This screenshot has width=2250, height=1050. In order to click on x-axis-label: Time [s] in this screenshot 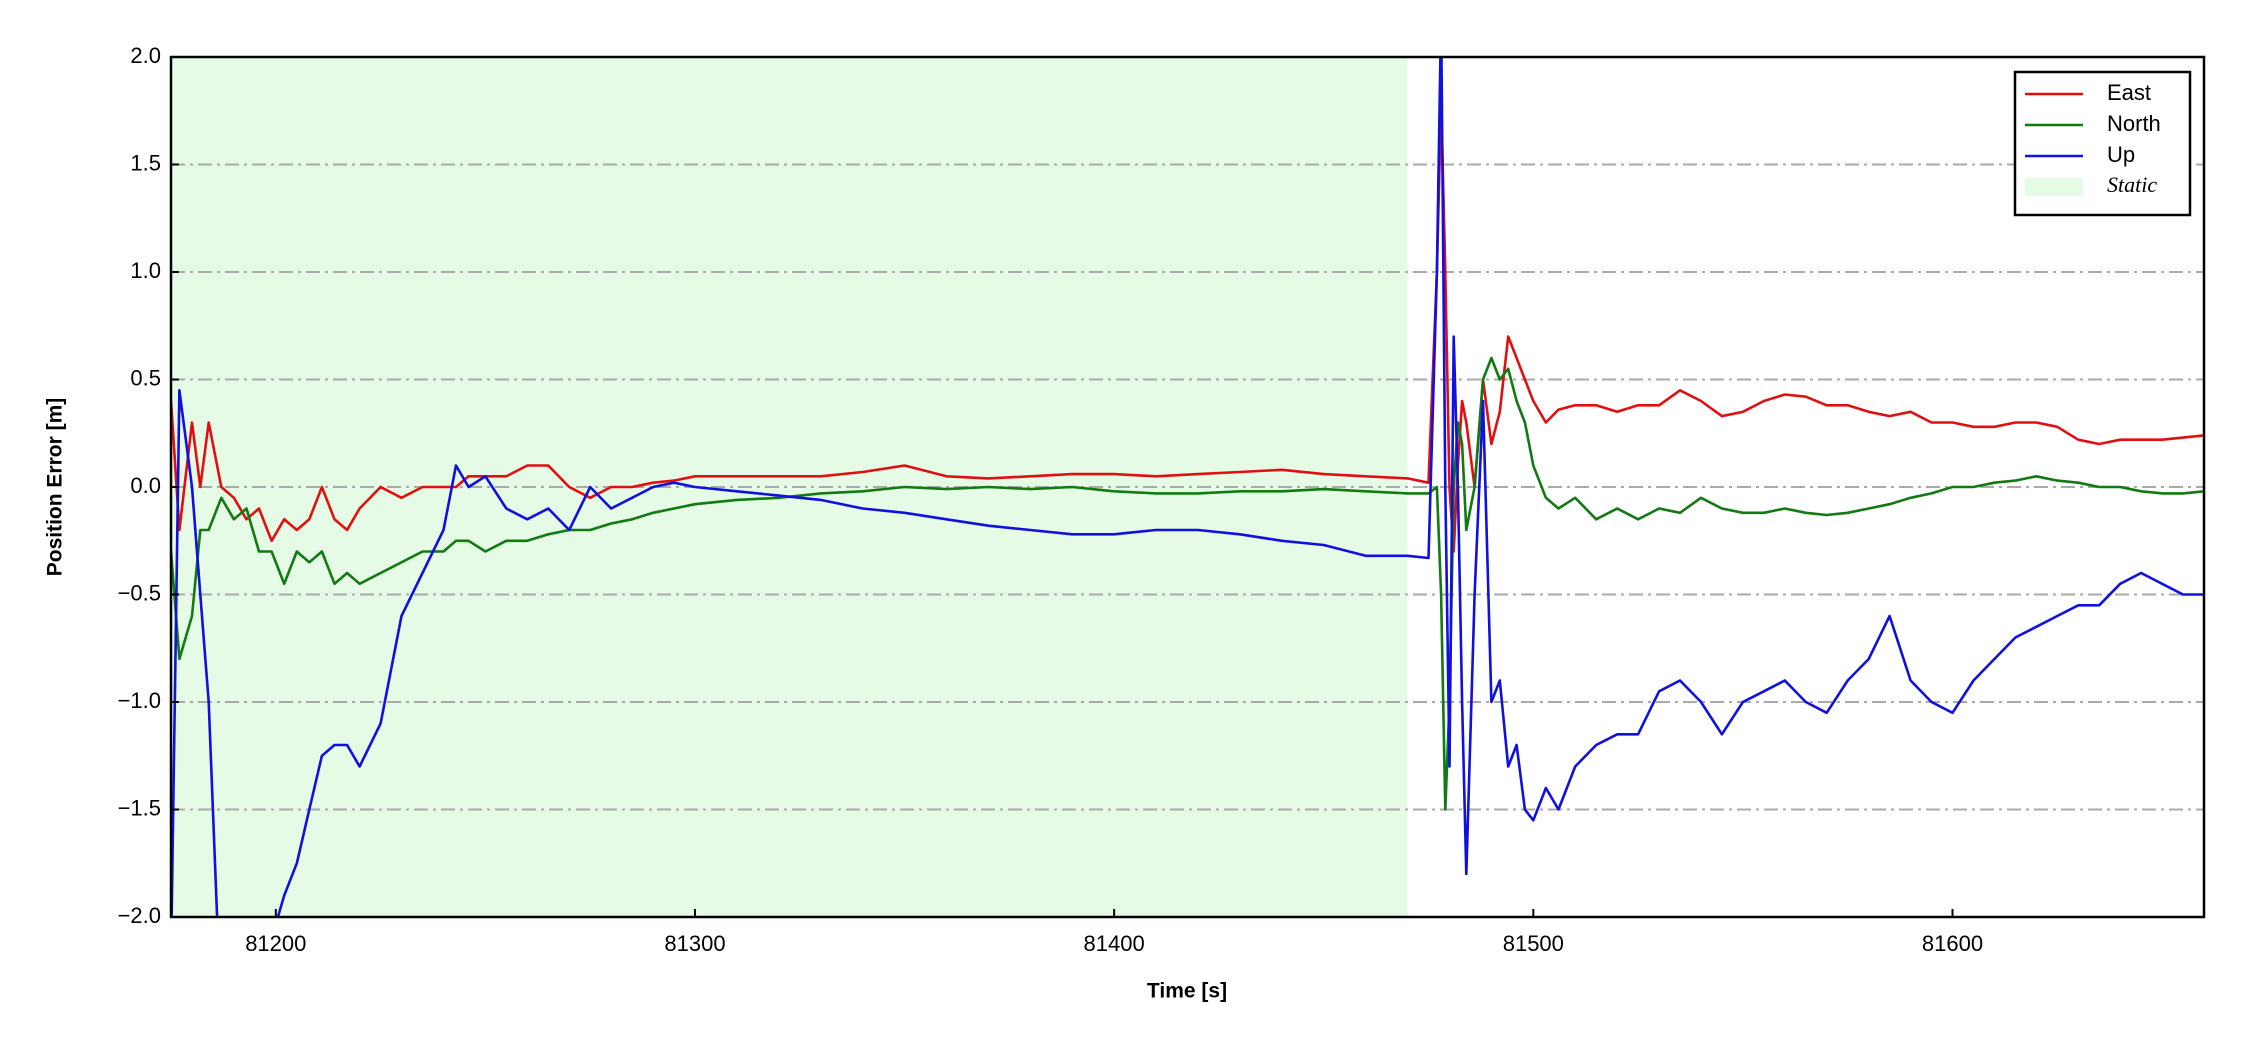, I will do `click(1187, 991)`.